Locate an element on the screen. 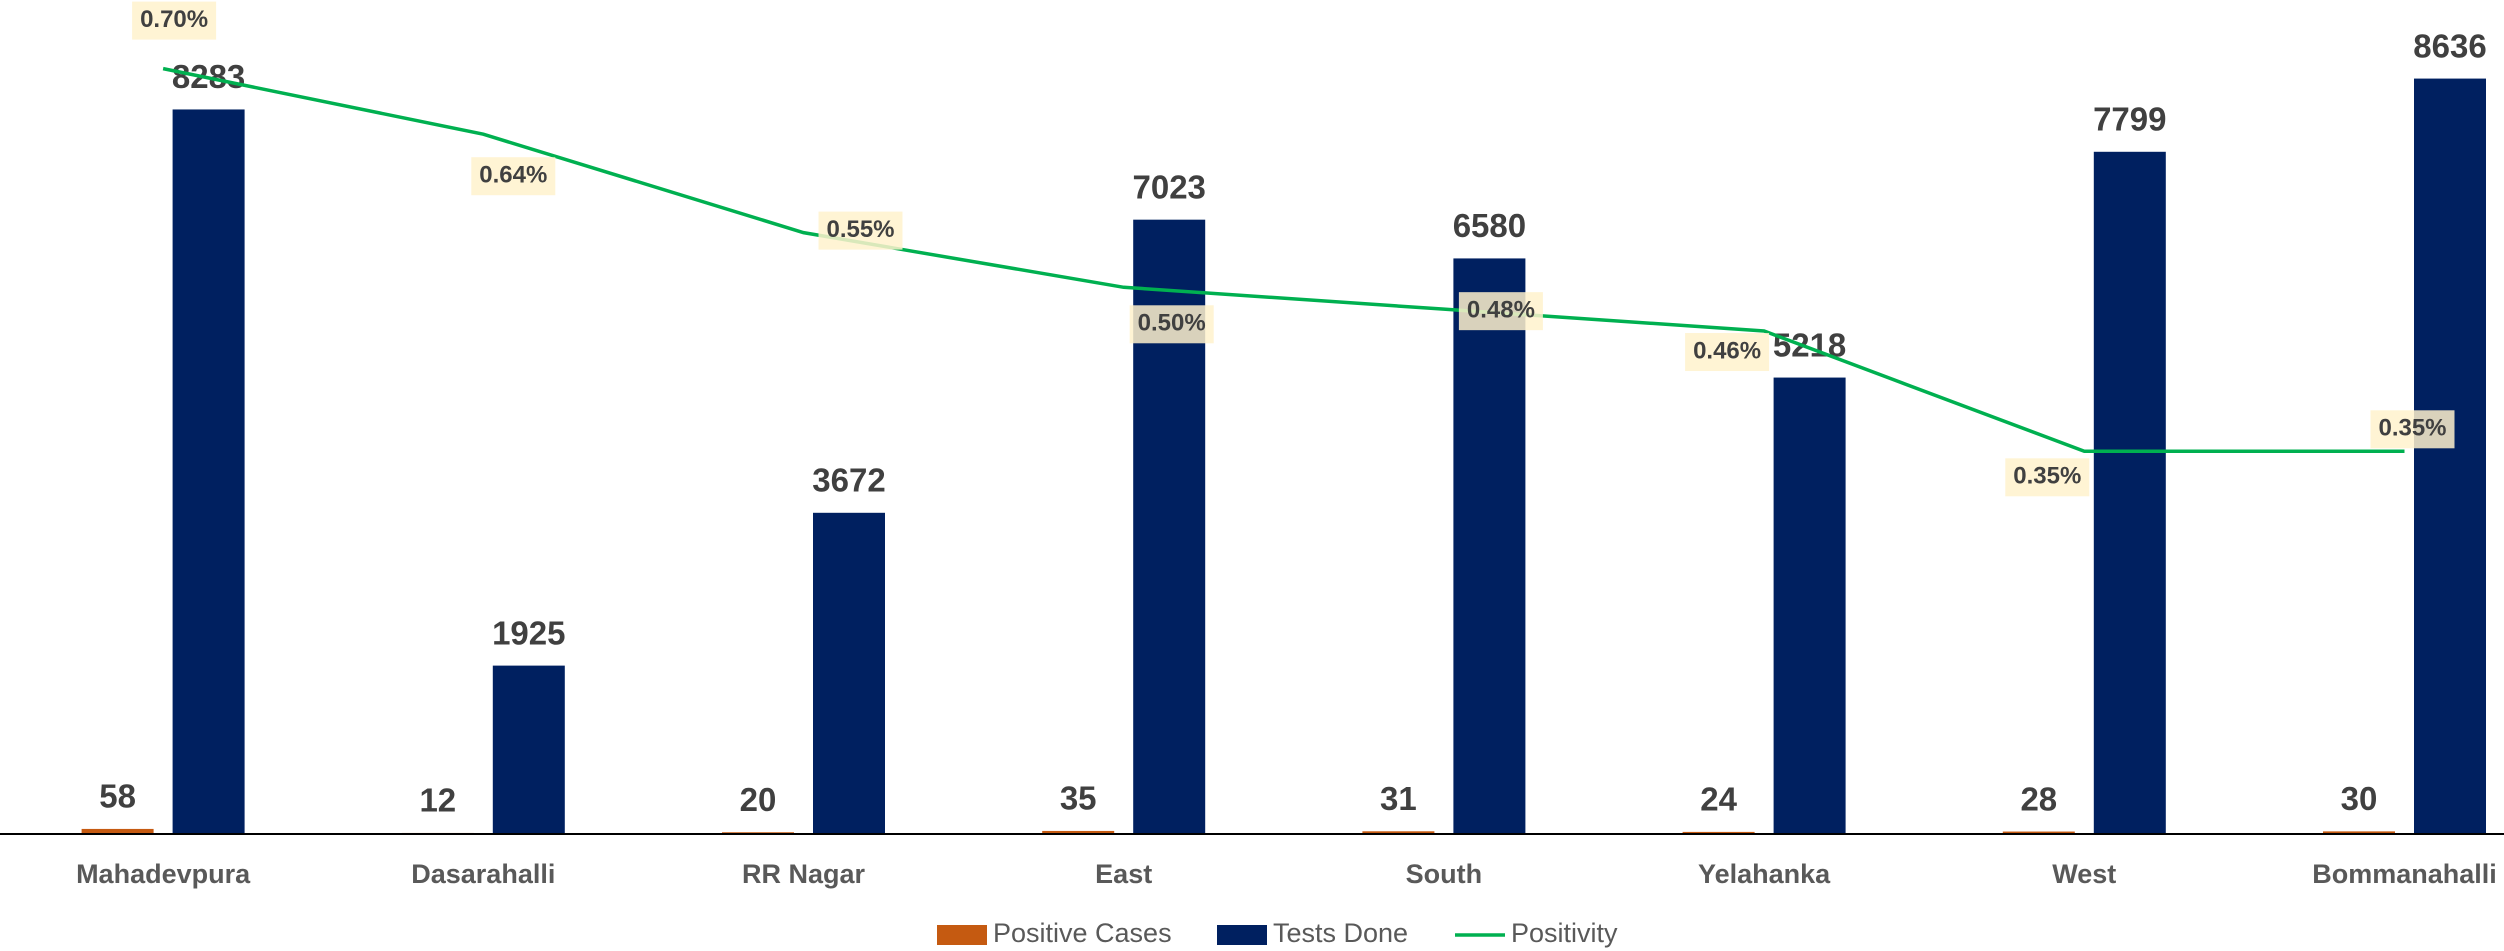  x-tick-label: Dasarahalli is located at coordinates (483, 874).